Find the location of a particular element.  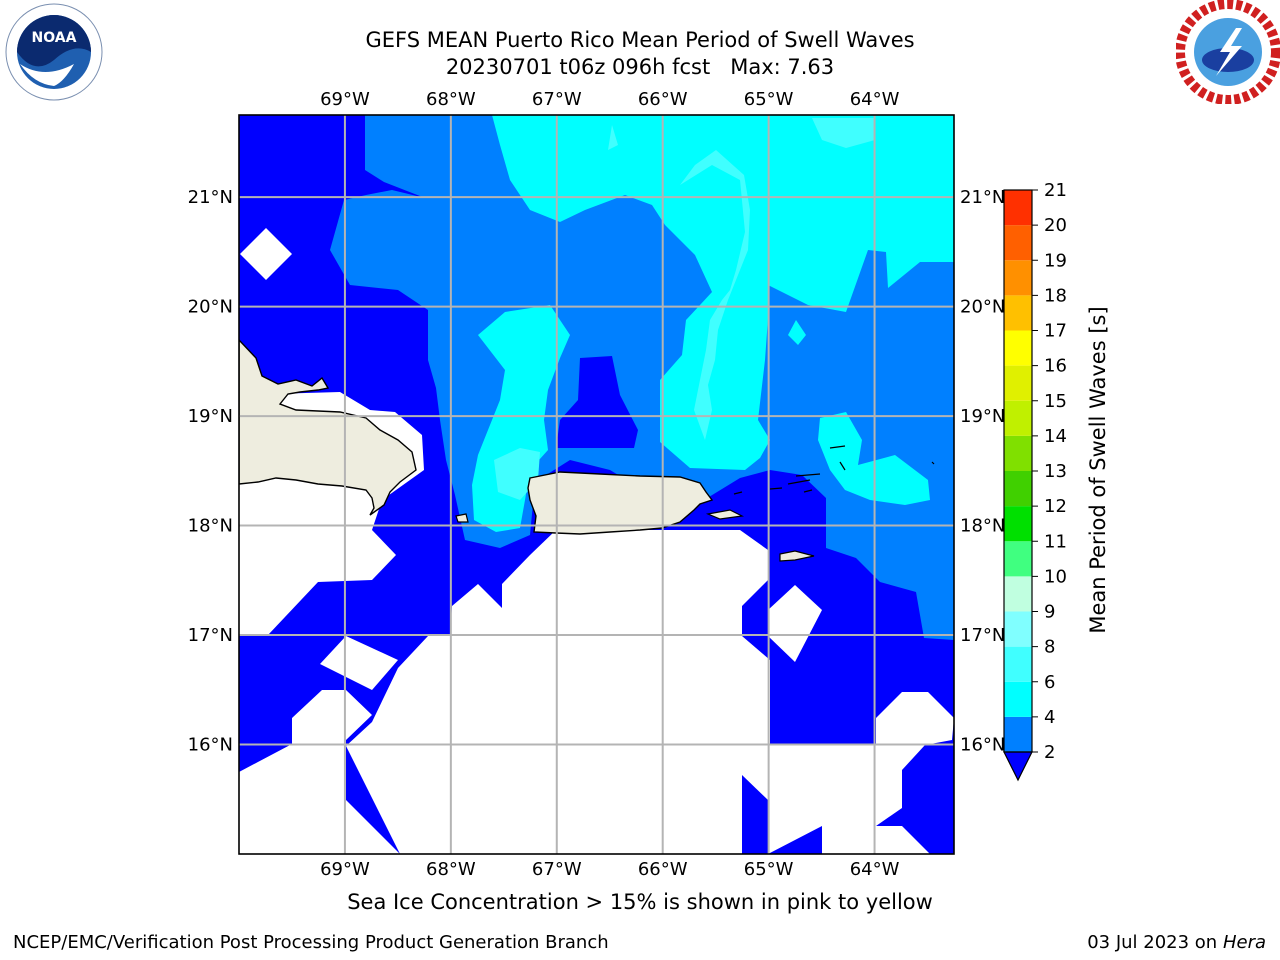

lat-label-right: 21°N is located at coordinates (982, 197).